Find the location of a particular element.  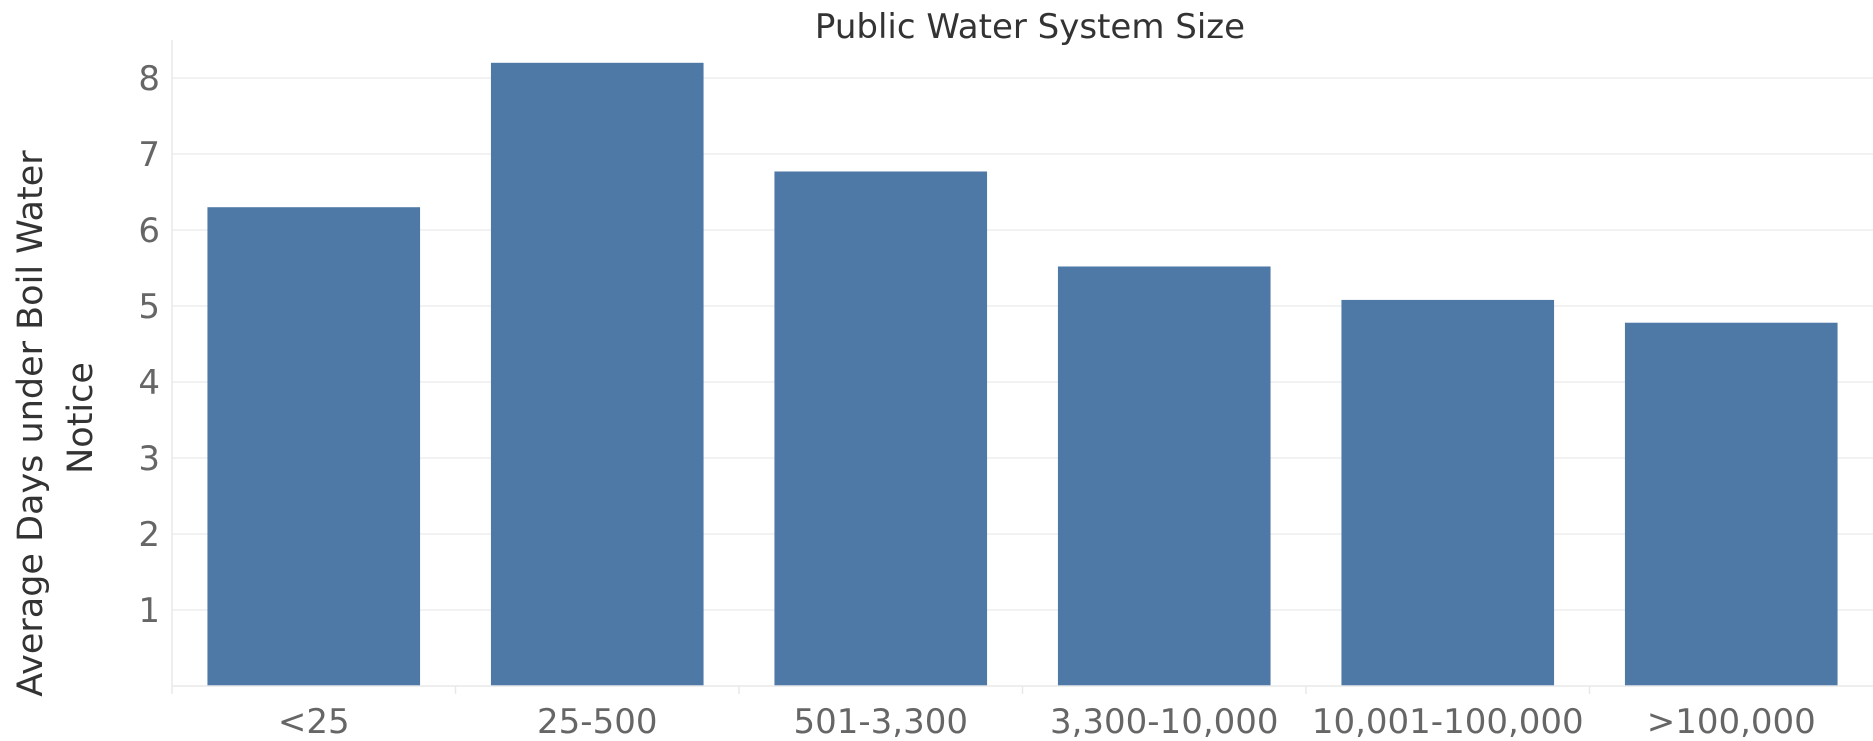

chart-title: Public Water System Size is located at coordinates (1030, 27).